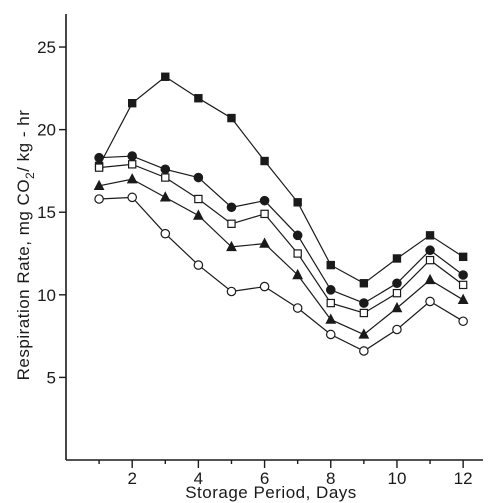 This screenshot has width=495, height=503. What do you see at coordinates (463, 478) in the screenshot?
I see `x-tick-label: 12` at bounding box center [463, 478].